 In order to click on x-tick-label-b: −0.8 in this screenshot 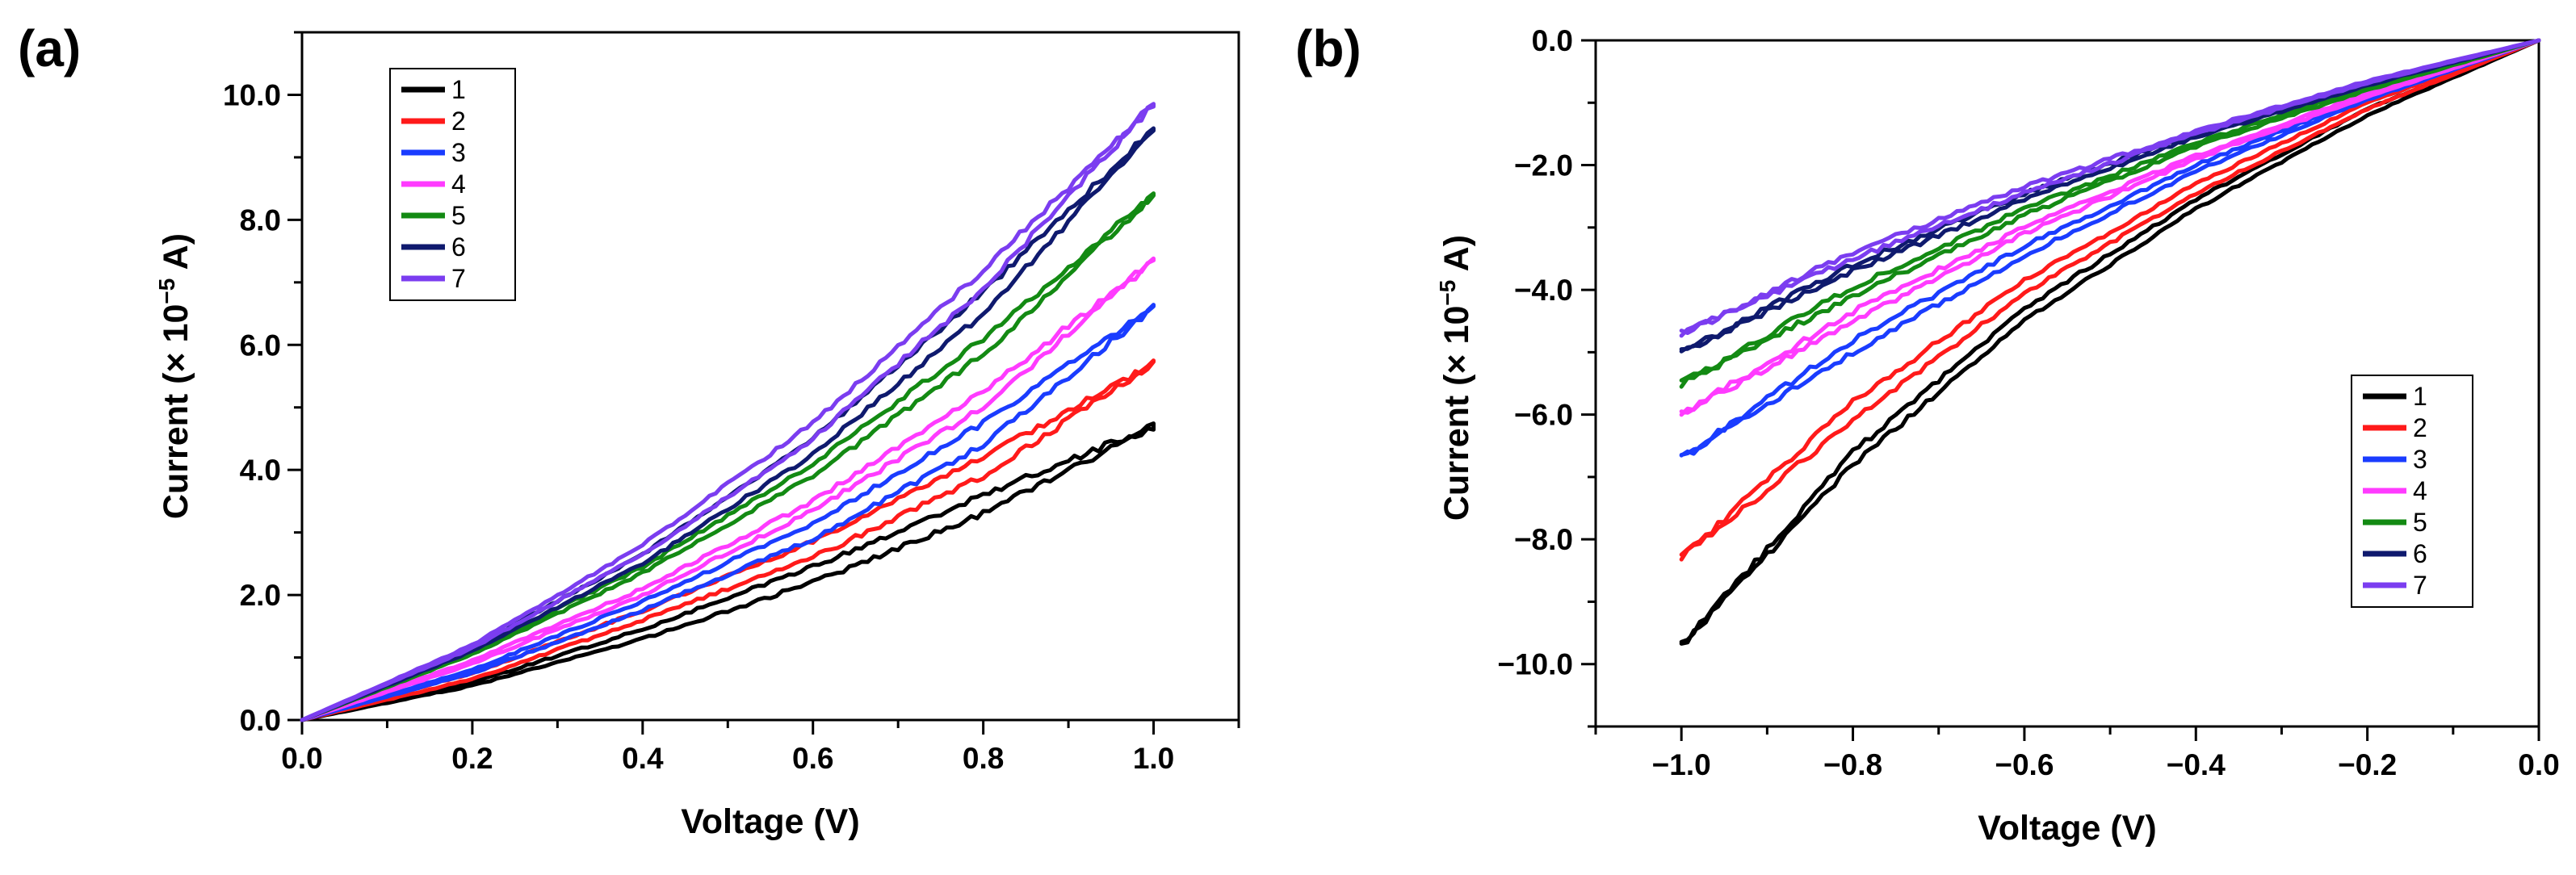, I will do `click(1852, 764)`.